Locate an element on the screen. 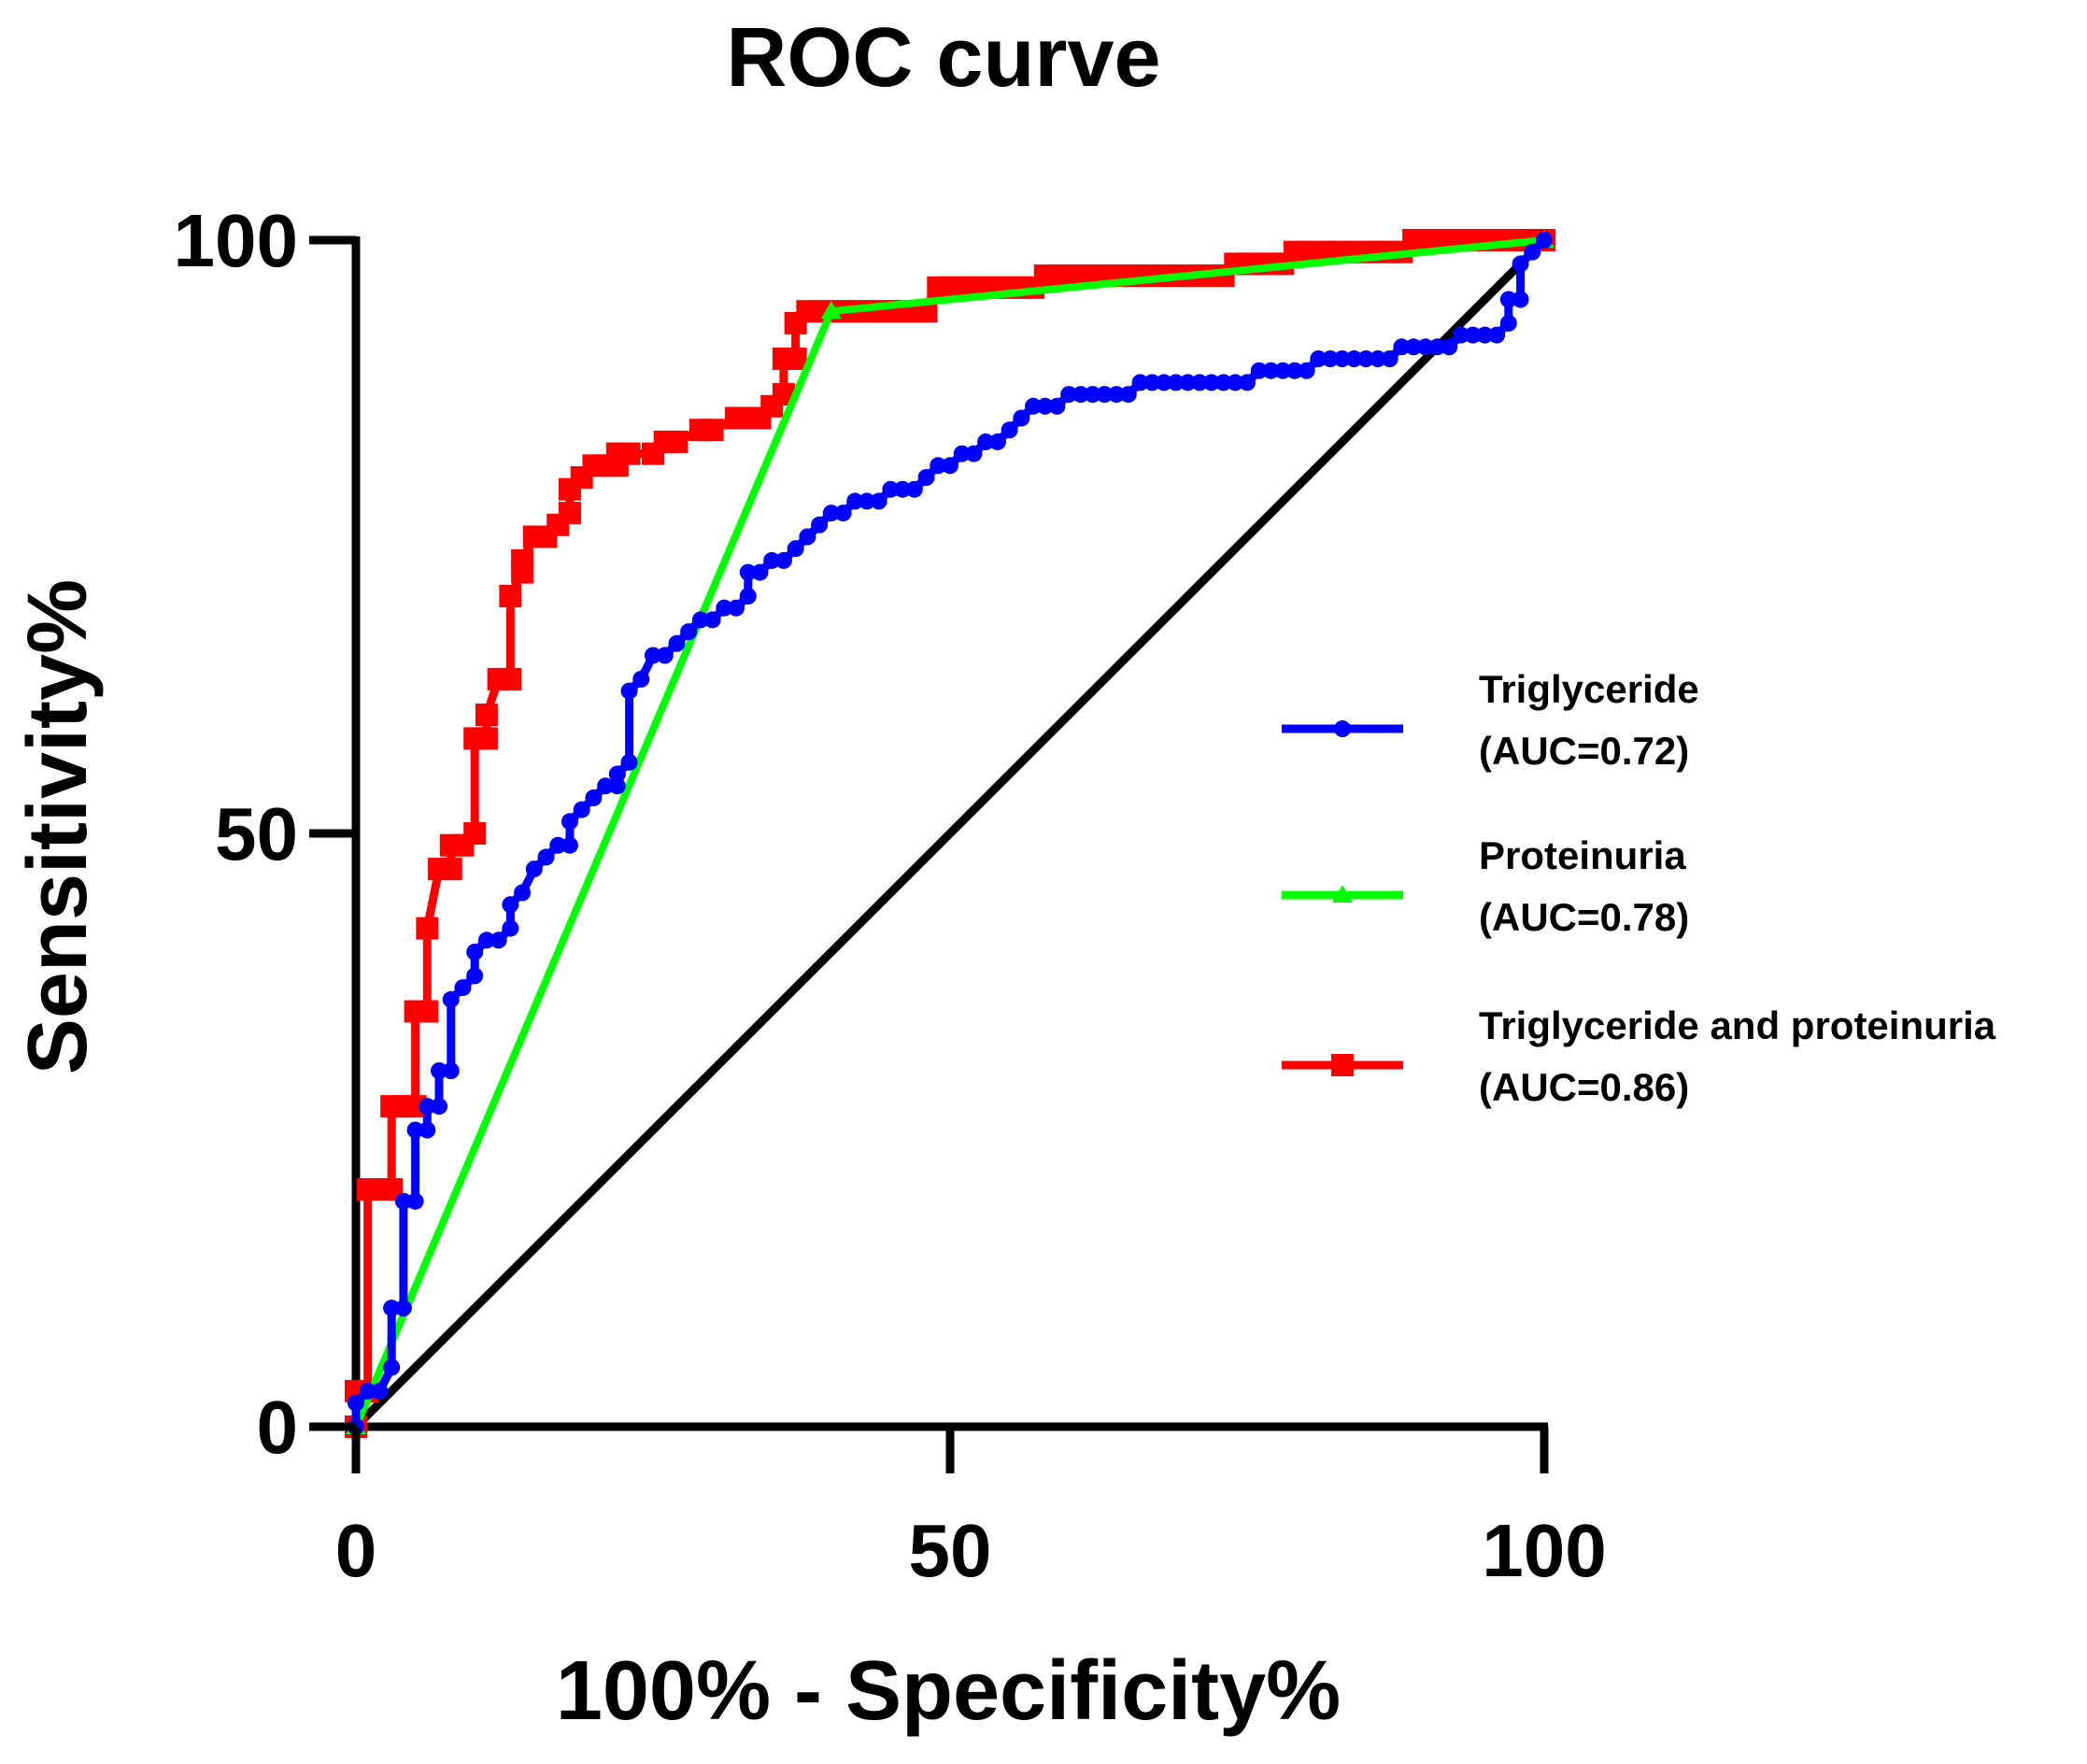 The width and height of the screenshot is (2087, 1764). legend-item-proteinuria: Proteinuria (AUC=0.78) is located at coordinates (1485, 886).